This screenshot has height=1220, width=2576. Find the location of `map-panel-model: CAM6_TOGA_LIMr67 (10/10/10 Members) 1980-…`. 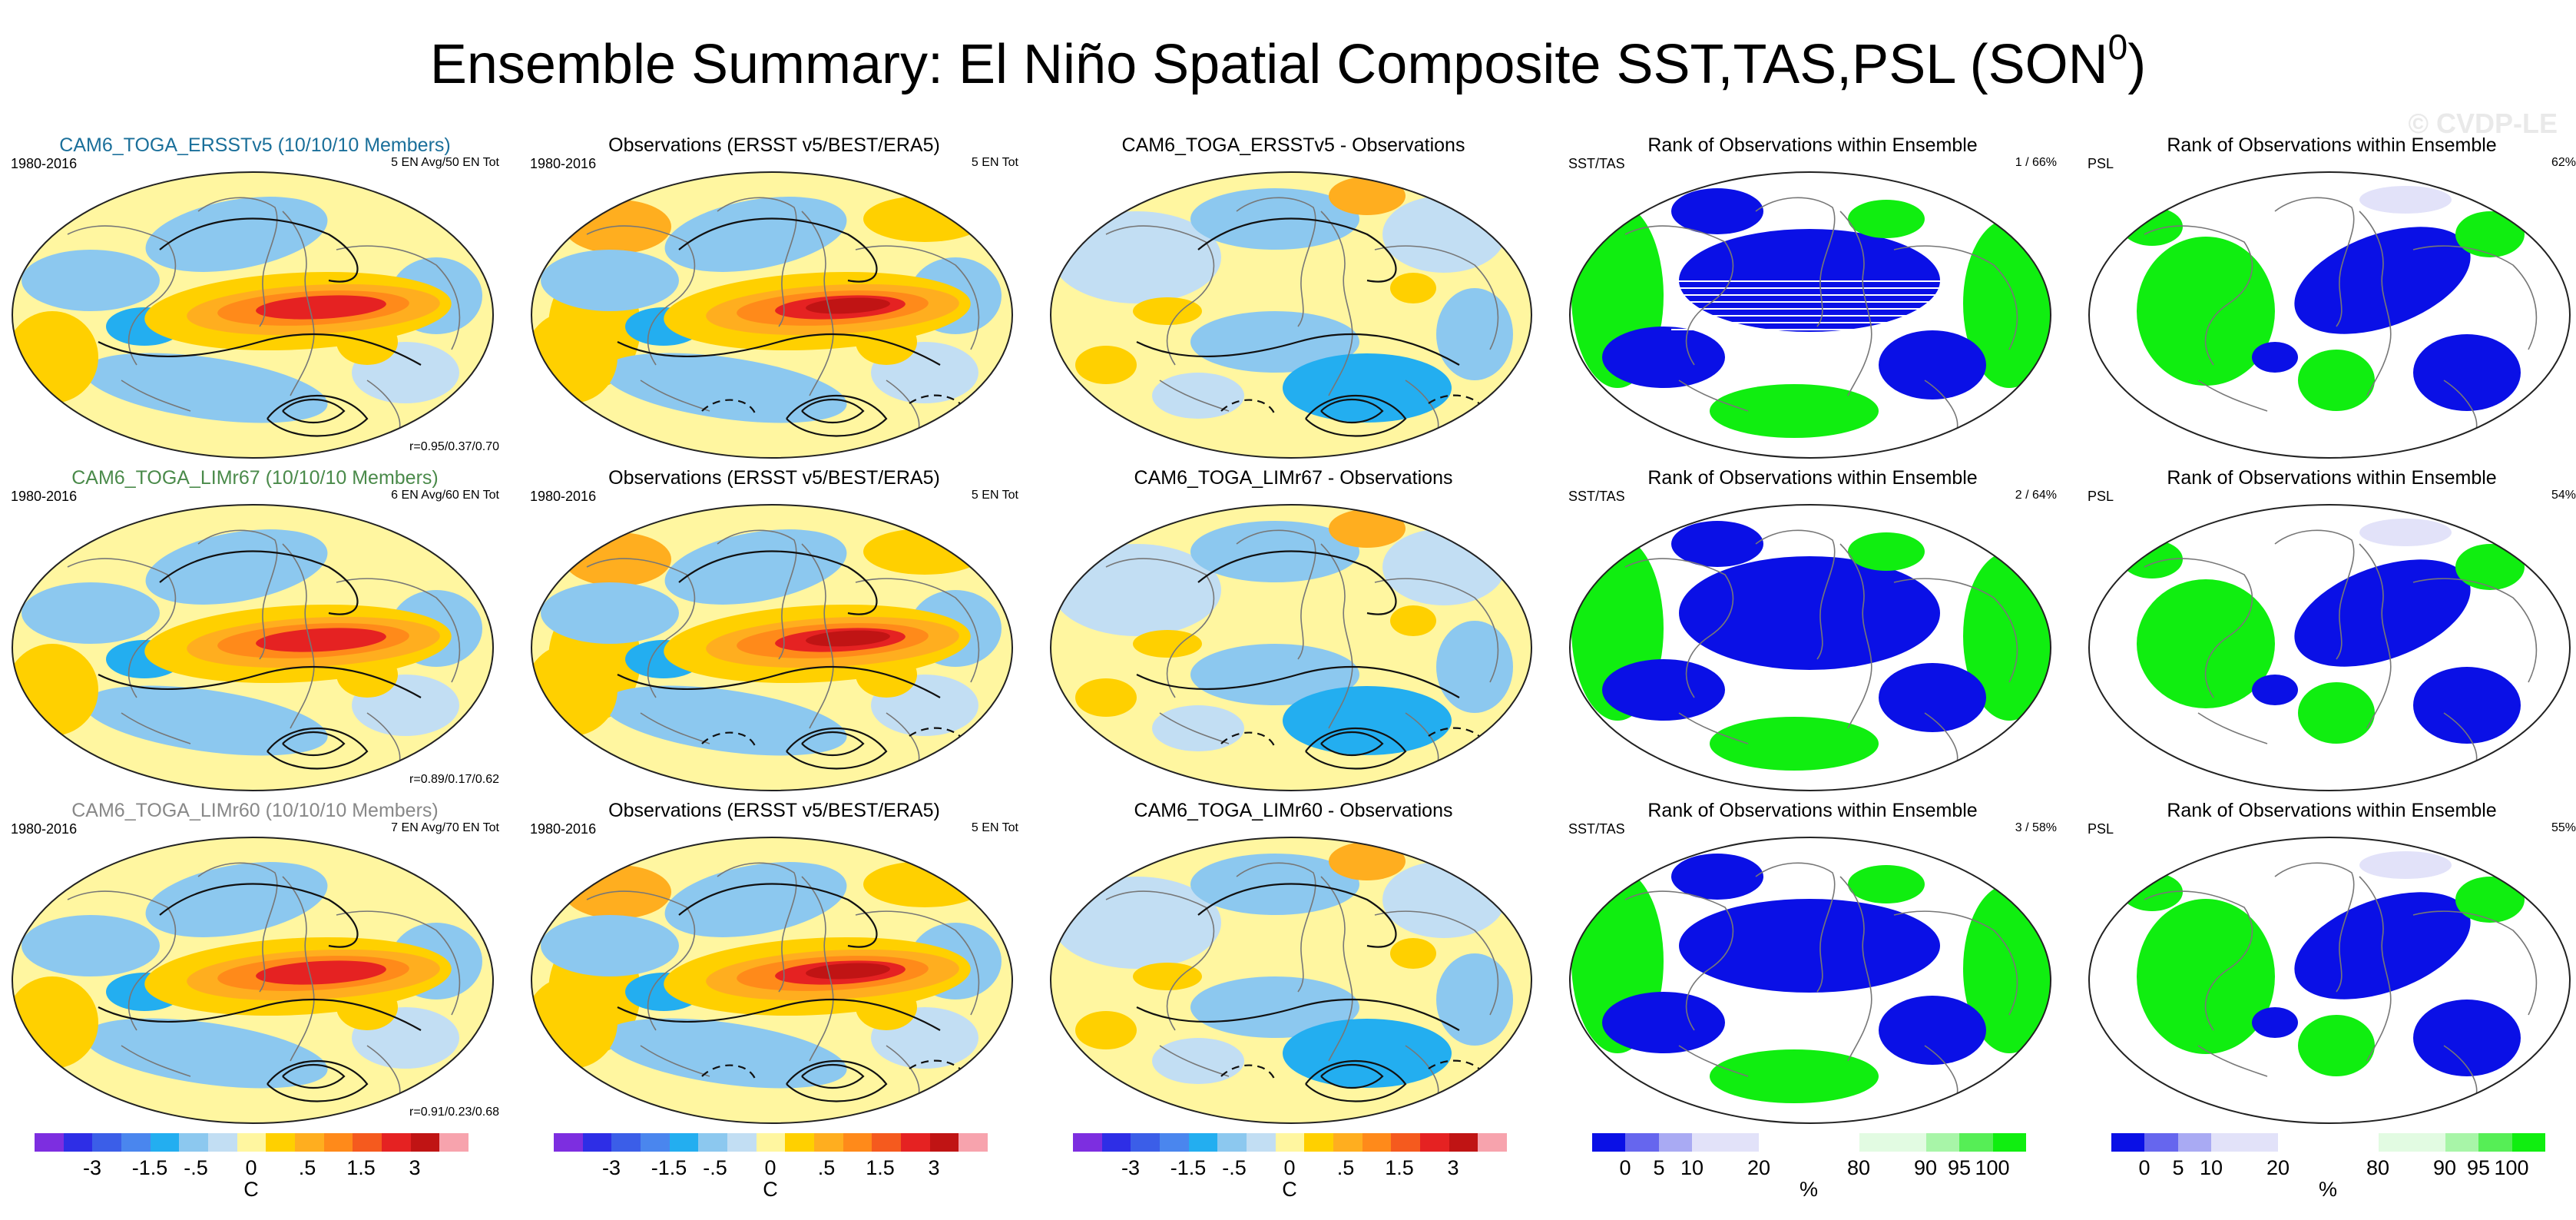

map-panel-model: CAM6_TOGA_LIMr67 (10/10/10 Members) 1980-… is located at coordinates (255, 632).